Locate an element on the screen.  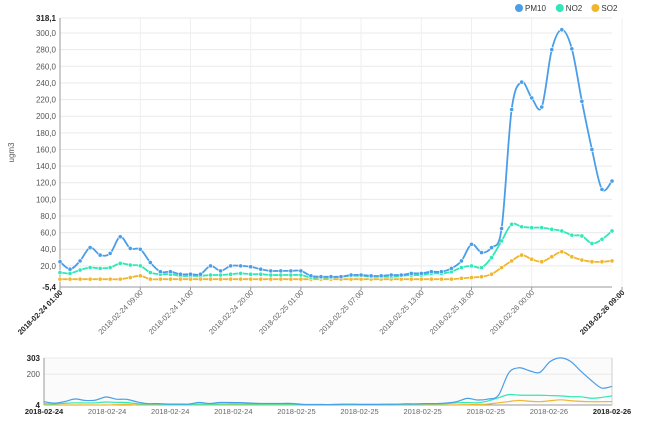
legend: PM10 NO2 SO2 is located at coordinates (566, 8).